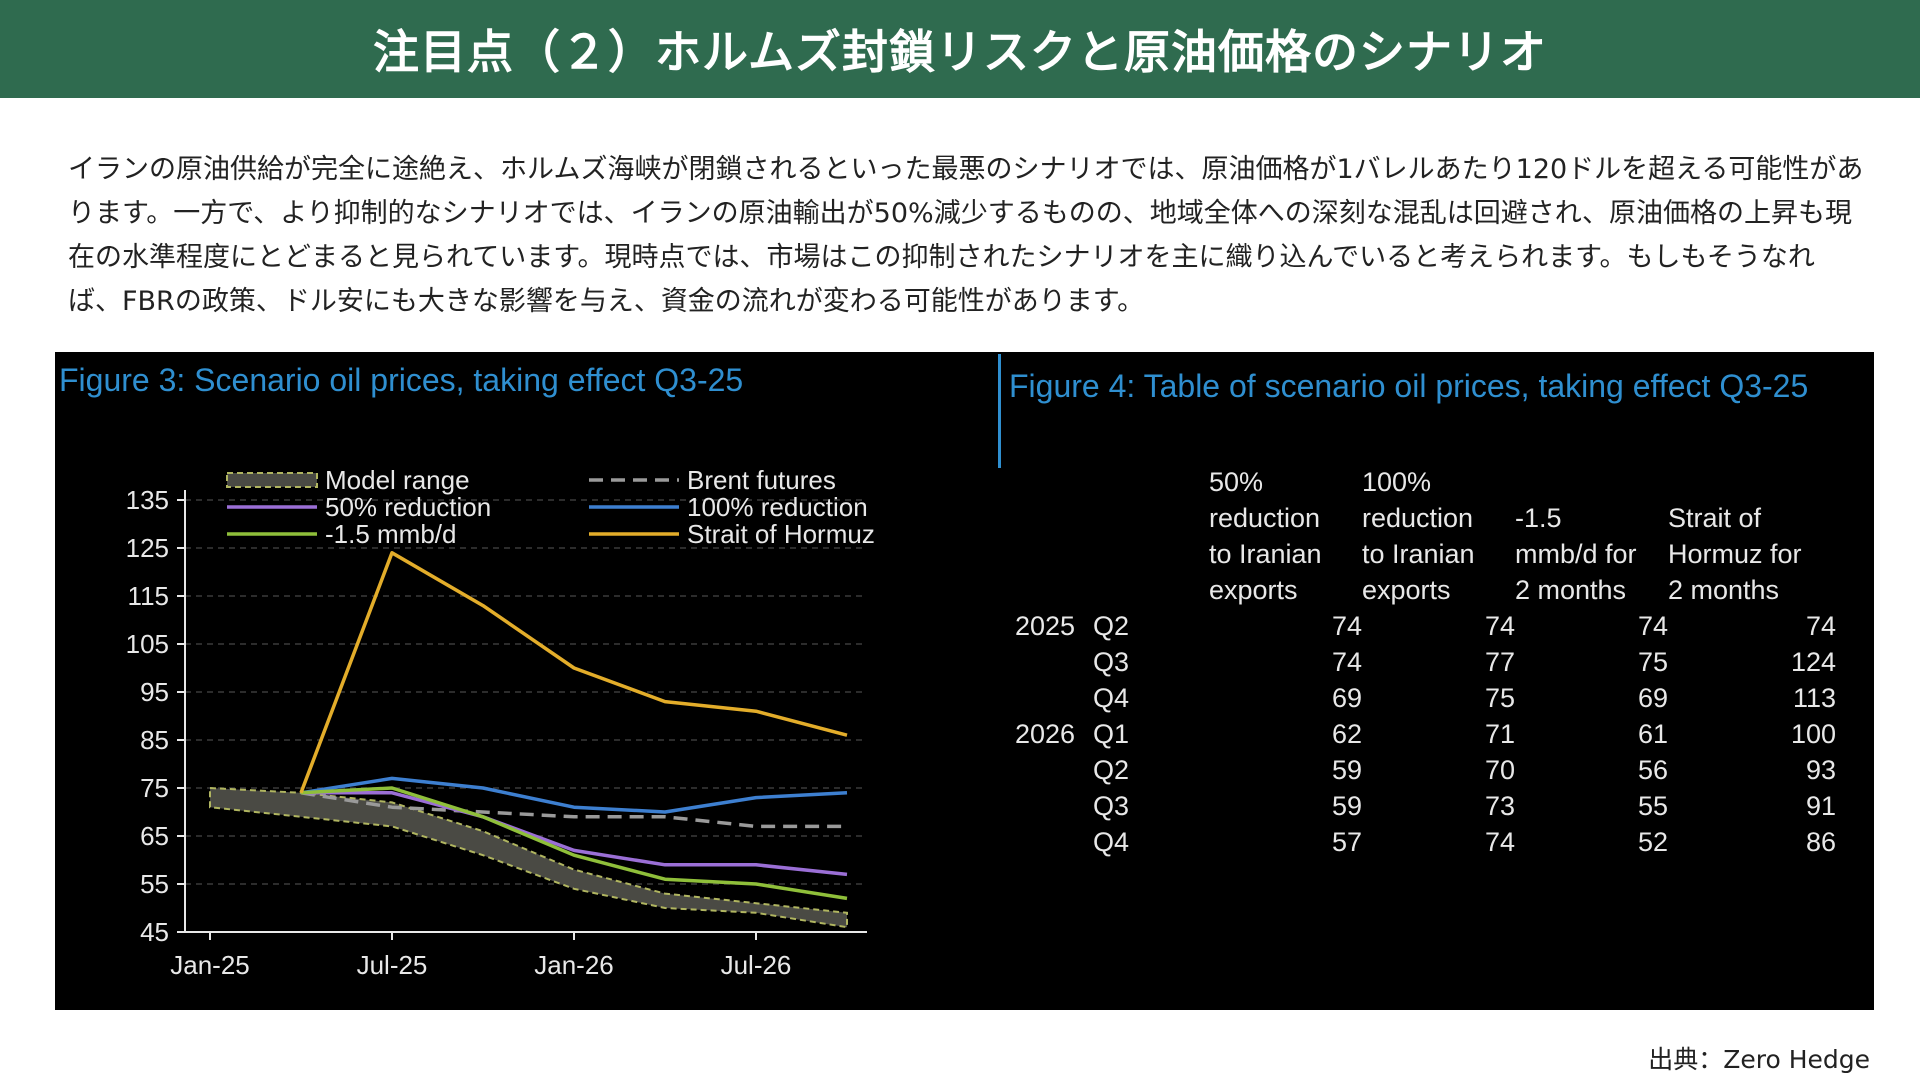  I want to click on table-row: 2026 Q1 62 71 61 100, so click(1425, 734).